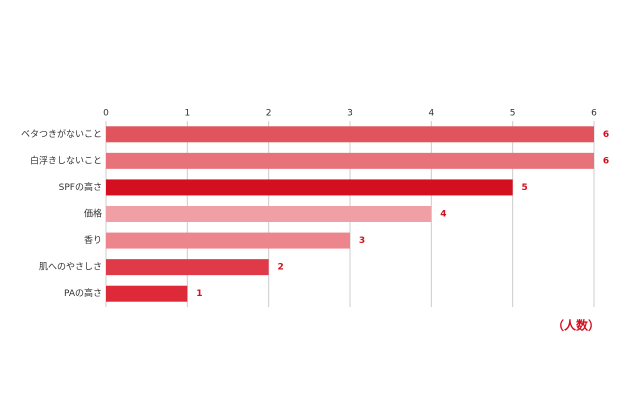 This screenshot has height=412, width=640. I want to click on value-label: 3, so click(362, 241).